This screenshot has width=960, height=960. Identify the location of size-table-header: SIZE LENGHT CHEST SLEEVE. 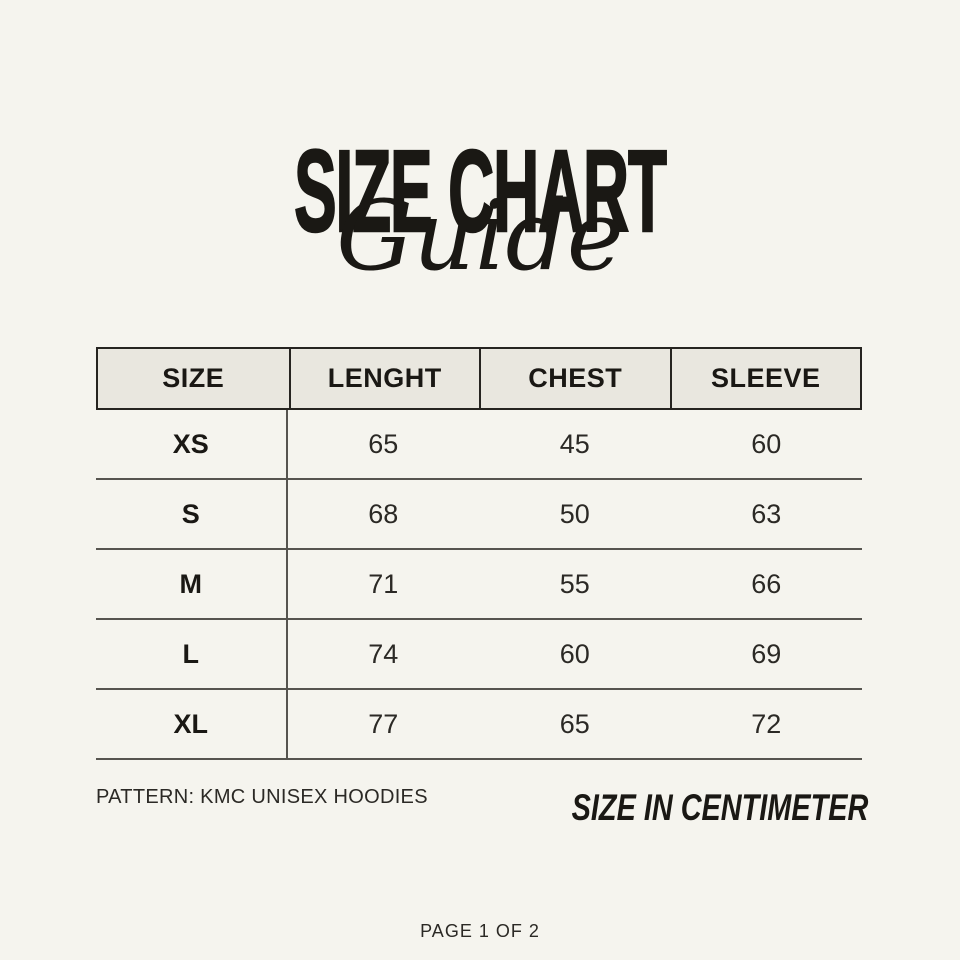
(479, 378).